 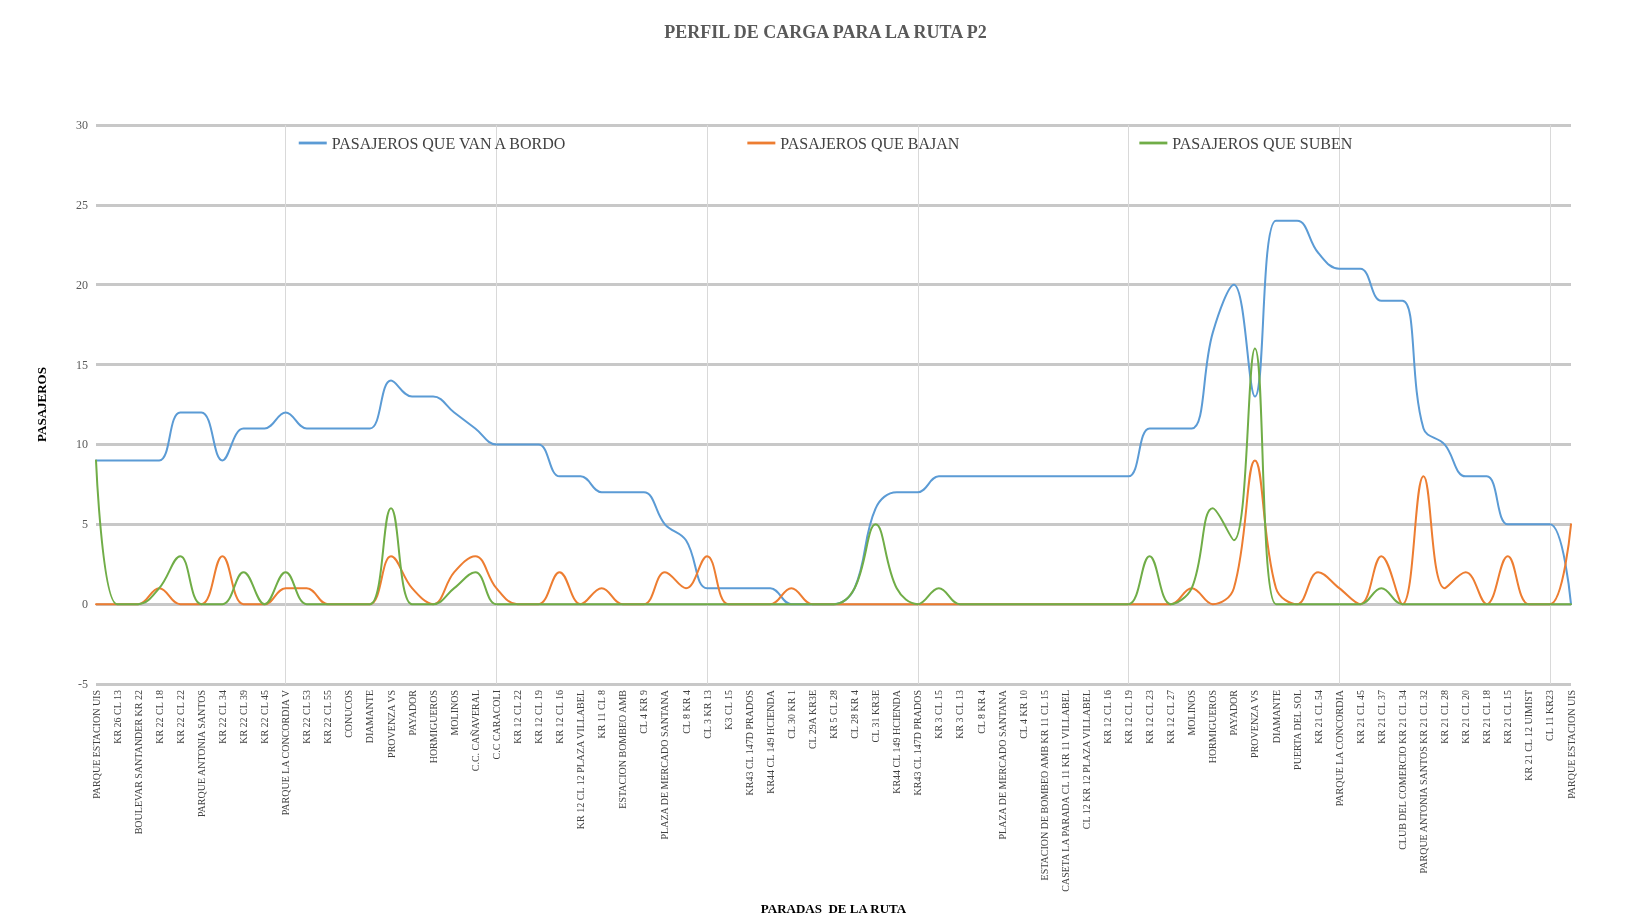 What do you see at coordinates (117, 717) in the screenshot?
I see `x-tick-label: KR 26 CL 13` at bounding box center [117, 717].